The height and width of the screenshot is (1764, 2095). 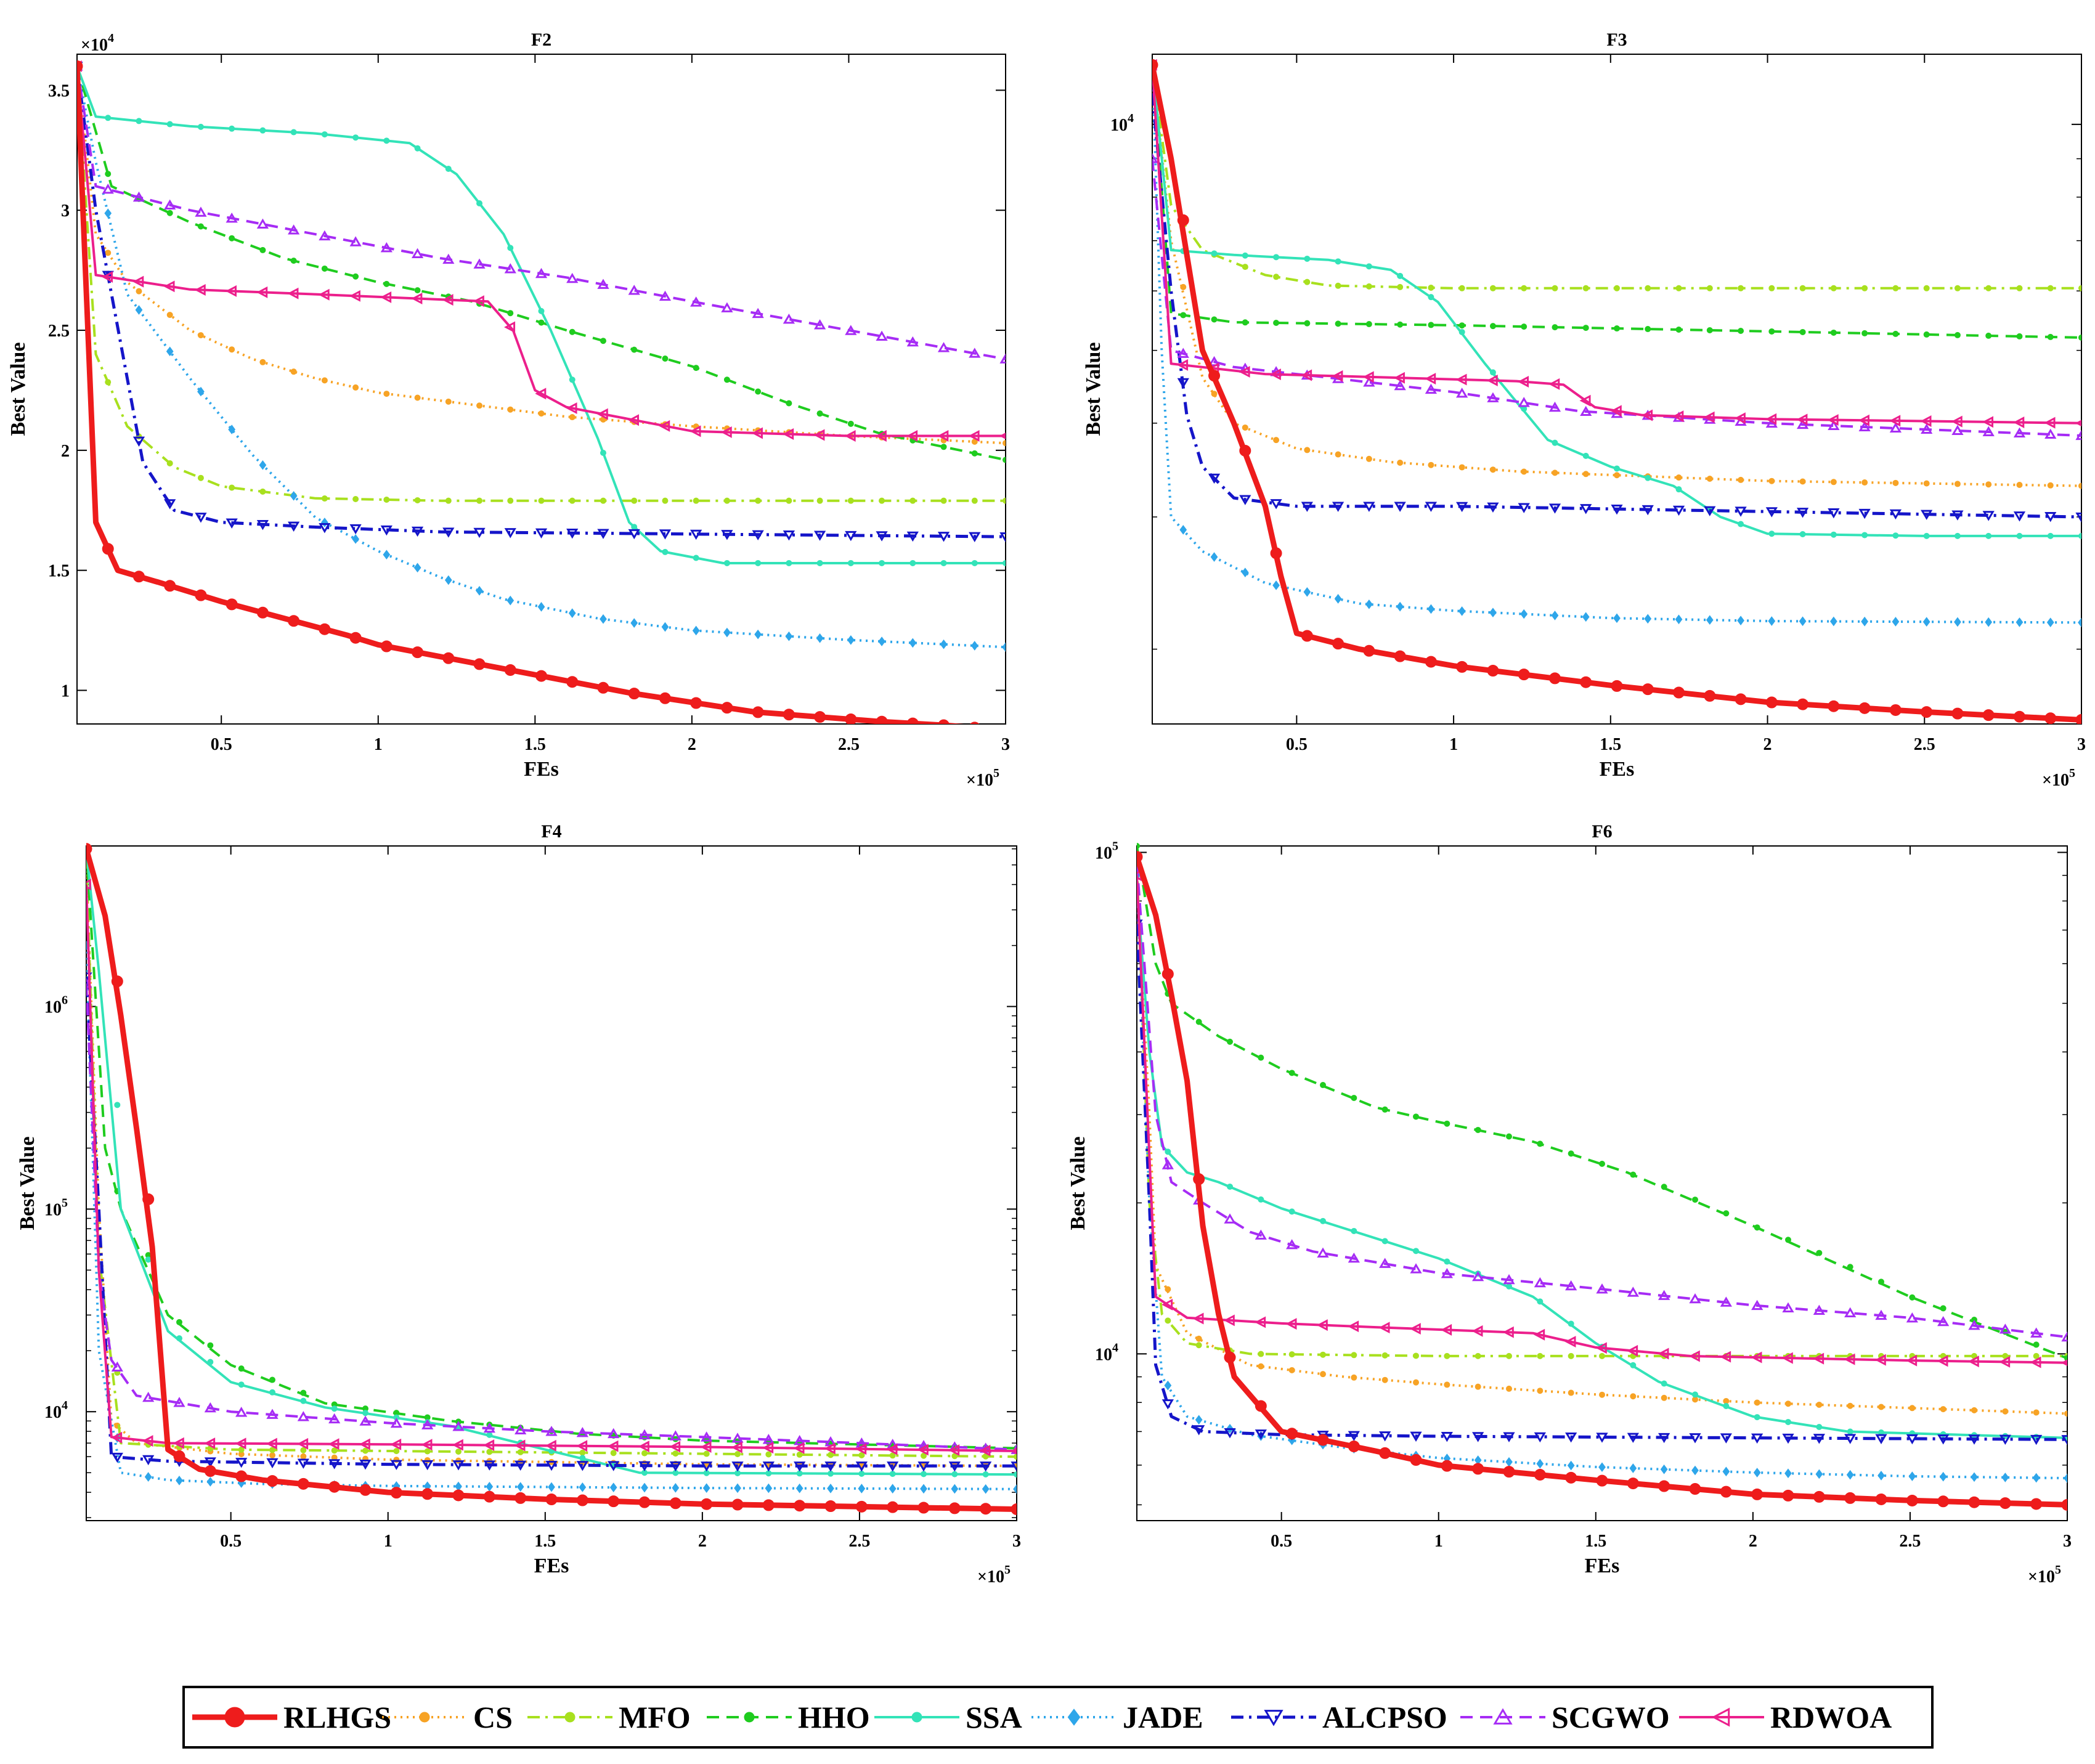 What do you see at coordinates (551, 831) in the screenshot?
I see `subplot-title: F4` at bounding box center [551, 831].